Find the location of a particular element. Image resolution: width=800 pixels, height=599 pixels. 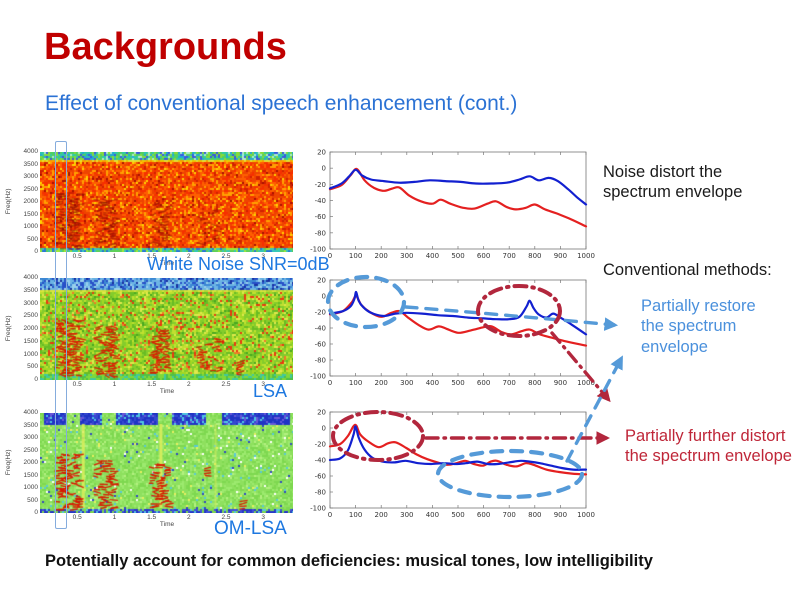

x-tick-label: 0 is located at coordinates (330, 383).